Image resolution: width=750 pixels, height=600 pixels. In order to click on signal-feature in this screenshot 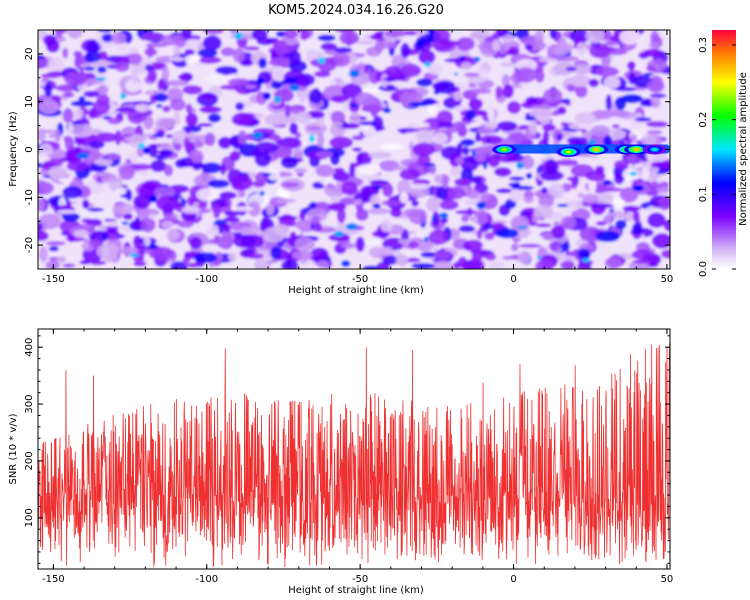, I will do `click(568, 151)`.